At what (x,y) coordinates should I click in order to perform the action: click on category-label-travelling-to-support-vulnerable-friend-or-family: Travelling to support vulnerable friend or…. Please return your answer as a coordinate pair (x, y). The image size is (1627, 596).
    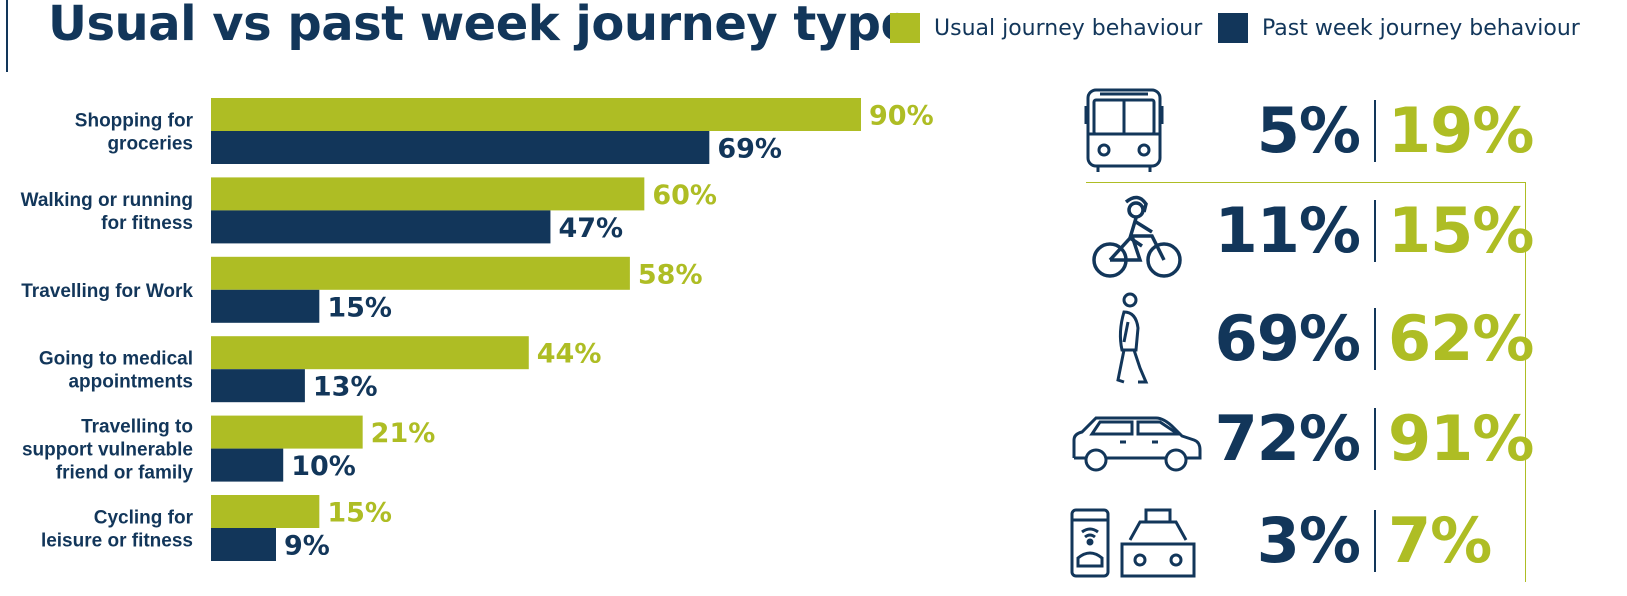
    Looking at the image, I should click on (107, 450).